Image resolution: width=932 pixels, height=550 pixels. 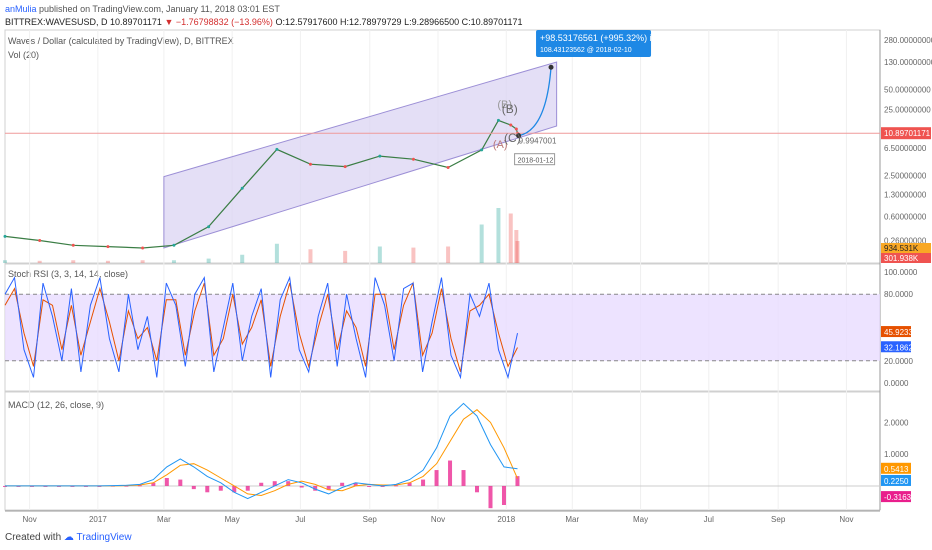 What do you see at coordinates (898, 361) in the screenshot?
I see `stoch-rsi-tick-label: 20.0000` at bounding box center [898, 361].